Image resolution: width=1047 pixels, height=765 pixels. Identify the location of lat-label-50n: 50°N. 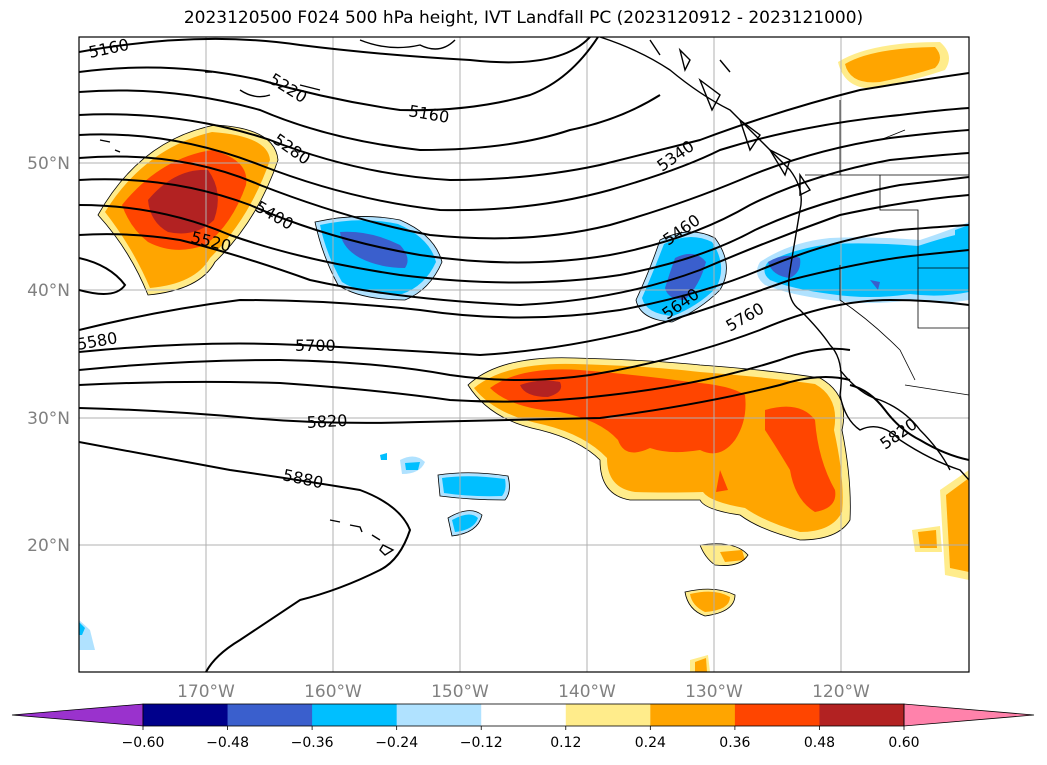
(48, 164).